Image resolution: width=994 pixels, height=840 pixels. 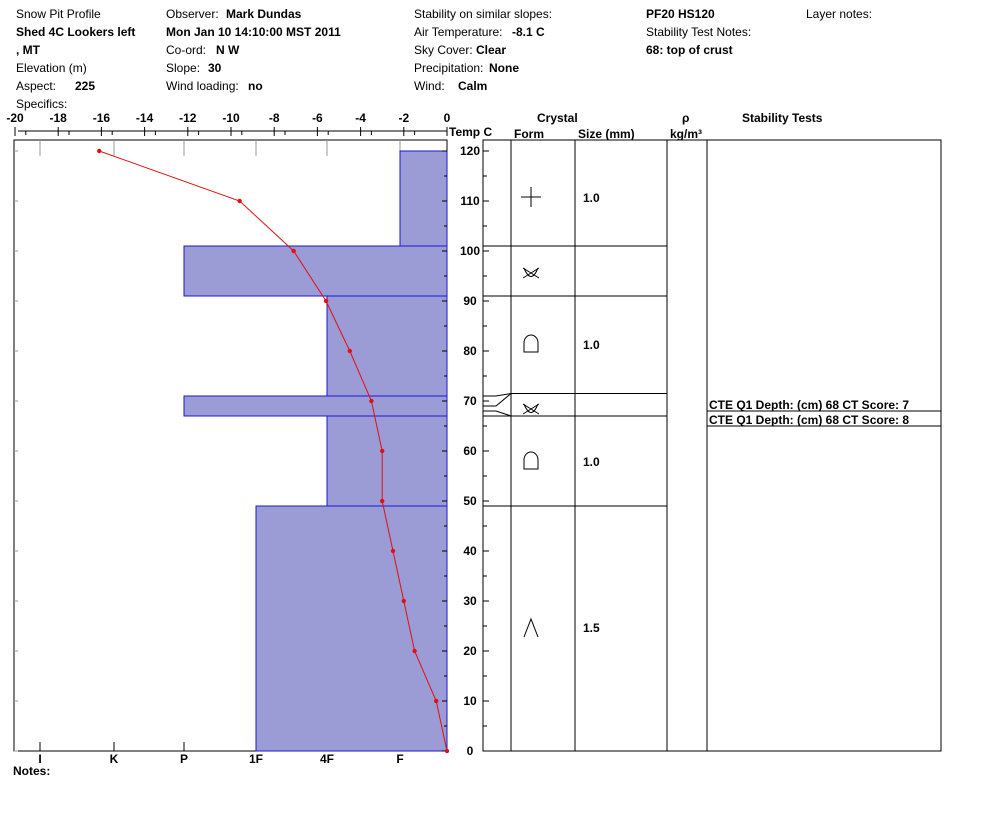 I want to click on temperature-tick-label: -10, so click(x=231, y=118).